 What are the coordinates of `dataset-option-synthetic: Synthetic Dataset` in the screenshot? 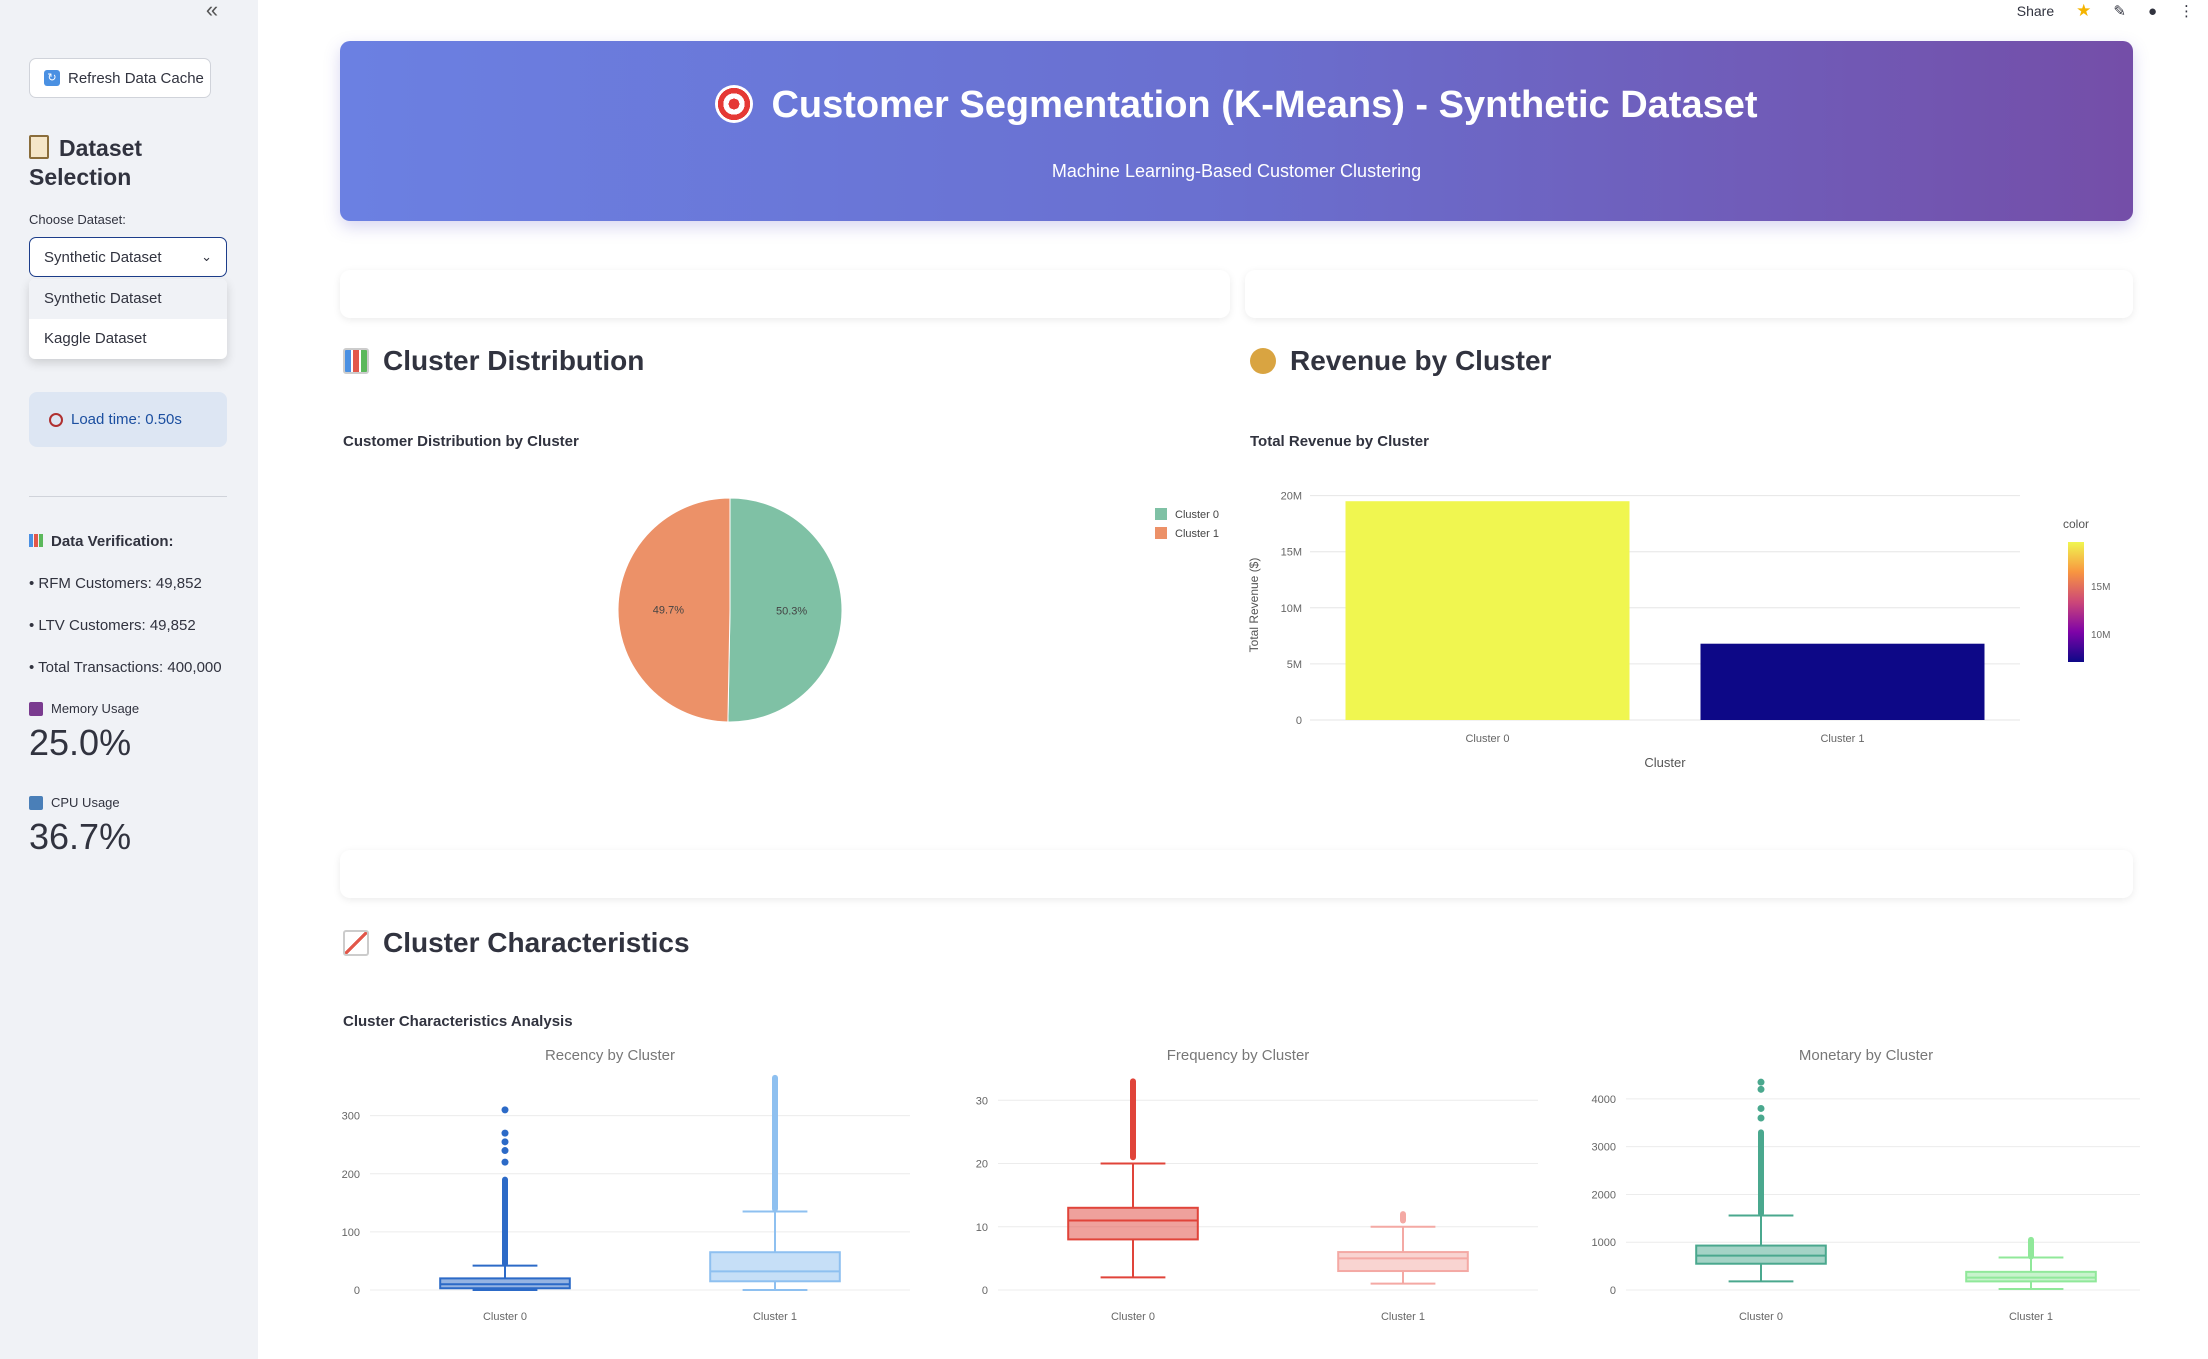 It's located at (128, 299).